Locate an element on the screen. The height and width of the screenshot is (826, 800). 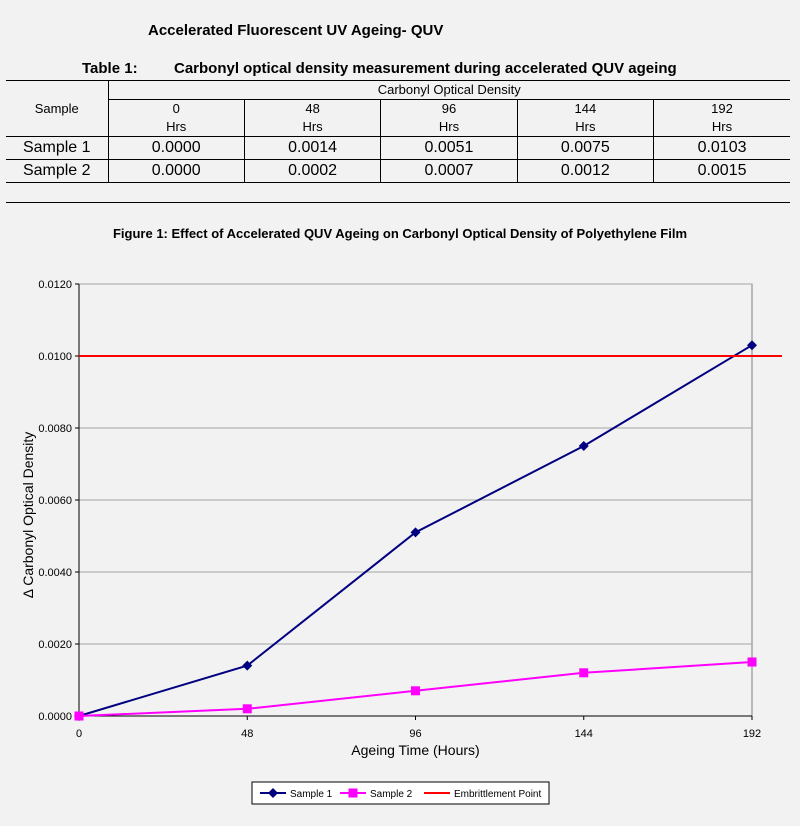
y-tick-label: 0.0040 is located at coordinates (55, 573).